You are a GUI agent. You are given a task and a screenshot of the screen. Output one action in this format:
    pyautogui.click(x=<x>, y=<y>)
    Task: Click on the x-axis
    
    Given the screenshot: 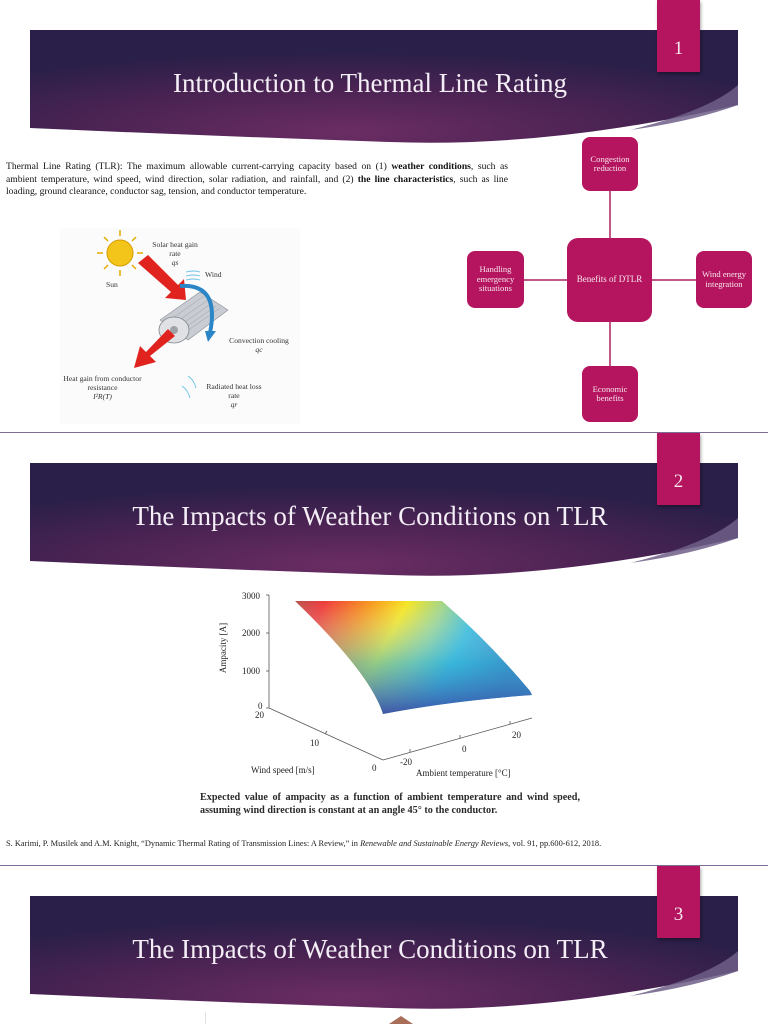 What is the action you would take?
    pyautogui.click(x=457, y=739)
    